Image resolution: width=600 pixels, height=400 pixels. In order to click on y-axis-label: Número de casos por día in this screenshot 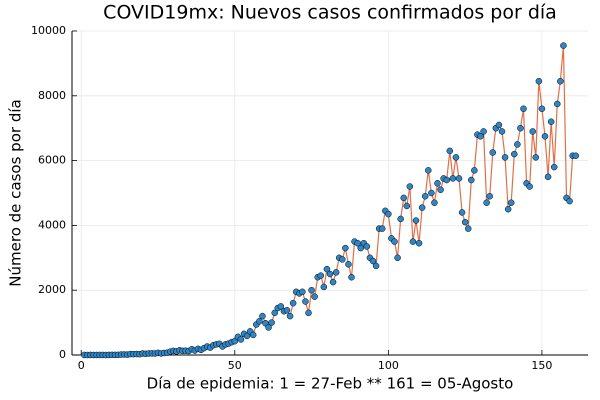, I will do `click(16, 192)`.